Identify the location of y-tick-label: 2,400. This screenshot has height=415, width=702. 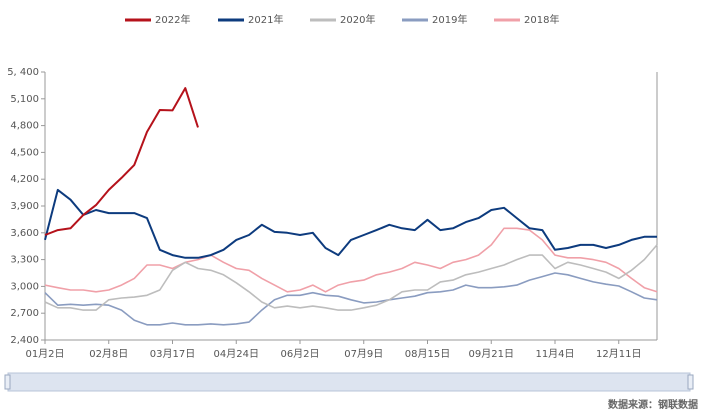
(24, 340).